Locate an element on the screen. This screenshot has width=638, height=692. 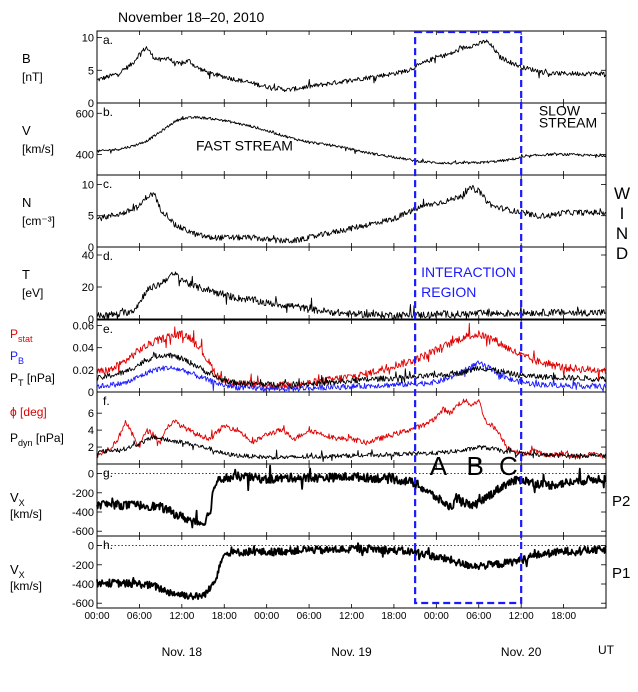
y-tick-label: 40 is located at coordinates (88, 256).